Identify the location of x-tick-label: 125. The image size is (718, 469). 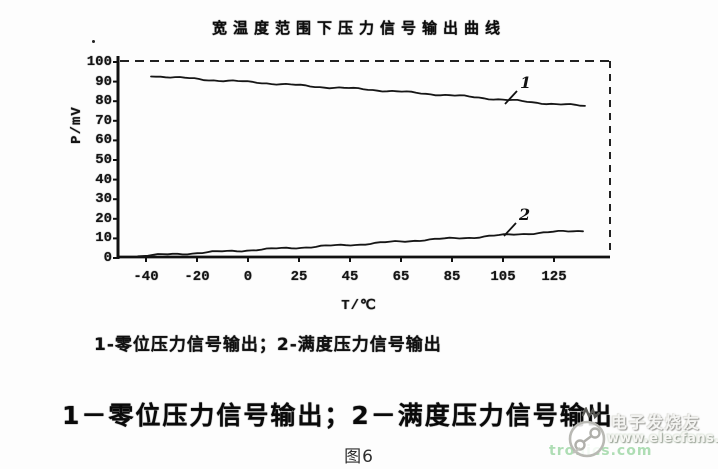
(554, 277).